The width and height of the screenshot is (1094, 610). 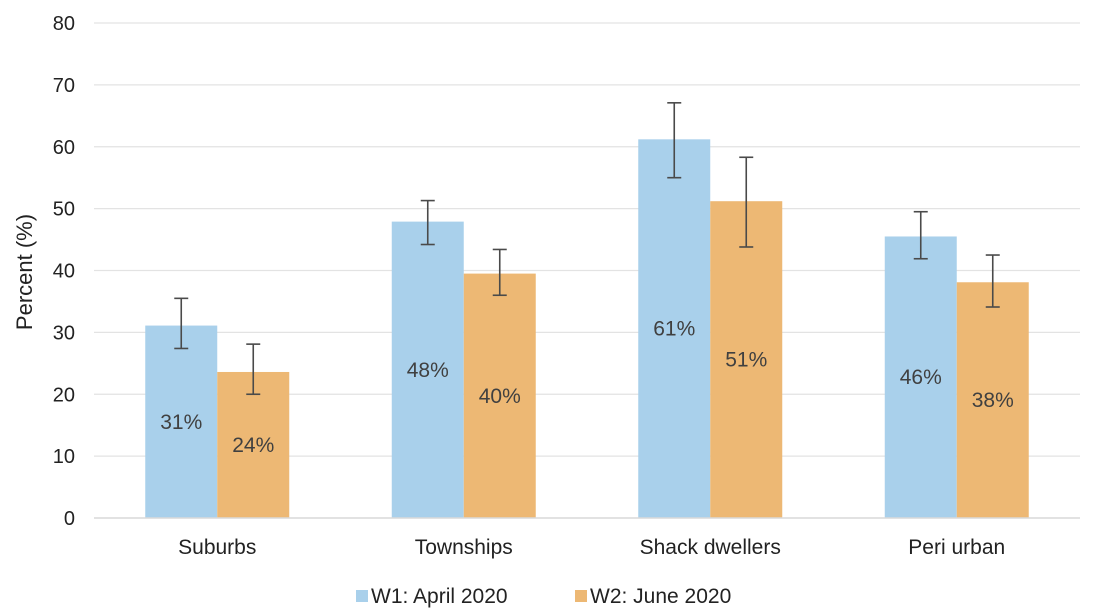 I want to click on data-label: 48%, so click(x=428, y=370).